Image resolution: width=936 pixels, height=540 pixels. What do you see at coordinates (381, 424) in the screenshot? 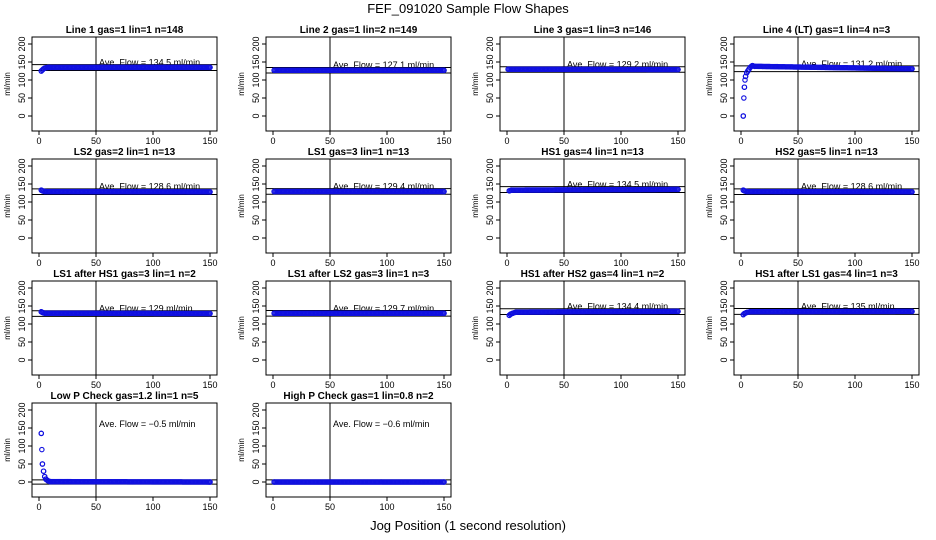
I see `average-flow-annotation: Ave. Flow = −0.6 ml/min` at bounding box center [381, 424].